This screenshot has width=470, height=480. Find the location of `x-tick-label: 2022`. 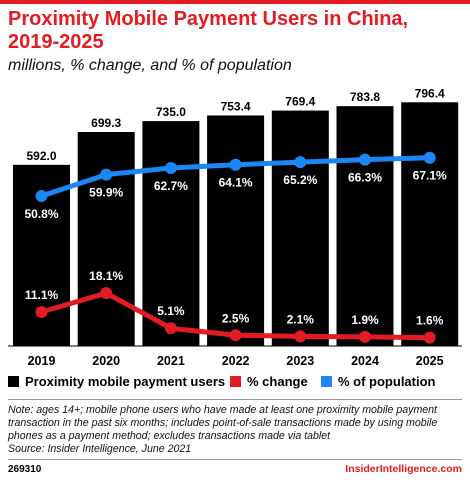

x-tick-label: 2022 is located at coordinates (236, 361).